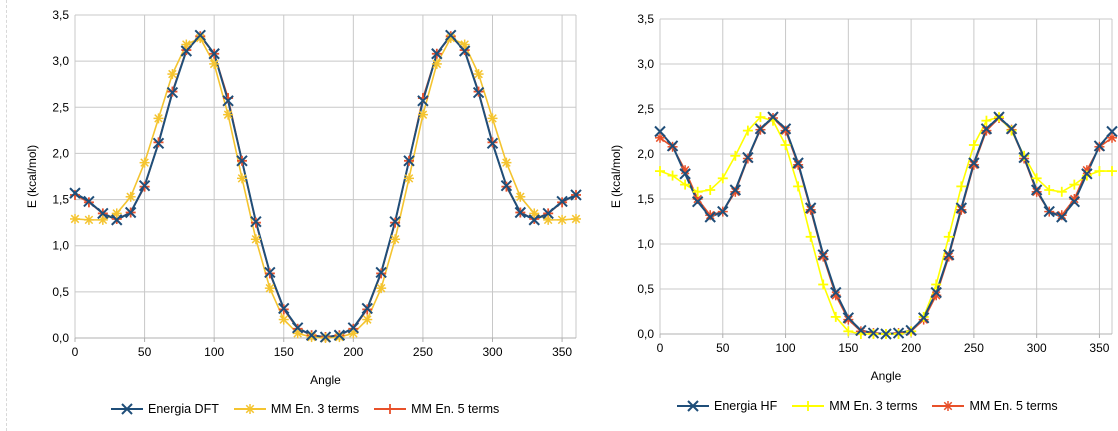 Image resolution: width=1118 pixels, height=431 pixels. I want to click on x-tick-label: 350, so click(562, 352).